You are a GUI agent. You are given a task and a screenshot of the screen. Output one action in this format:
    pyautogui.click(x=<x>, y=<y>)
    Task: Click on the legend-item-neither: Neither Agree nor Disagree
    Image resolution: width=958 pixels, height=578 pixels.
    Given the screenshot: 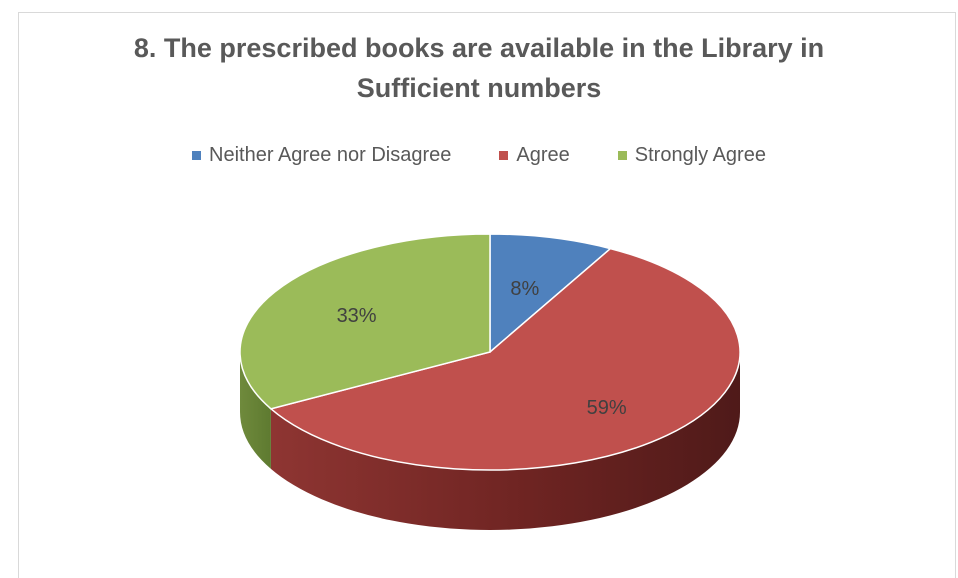 What is the action you would take?
    pyautogui.click(x=321, y=155)
    